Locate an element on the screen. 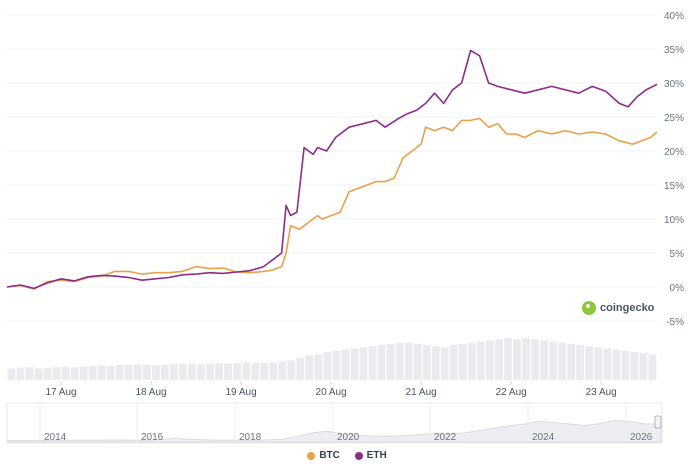  navigator-handle is located at coordinates (658, 422).